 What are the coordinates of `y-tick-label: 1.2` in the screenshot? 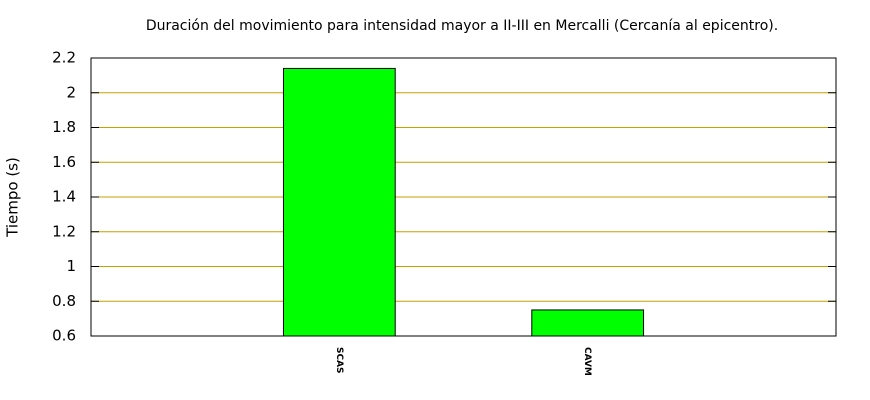 It's located at (64, 231).